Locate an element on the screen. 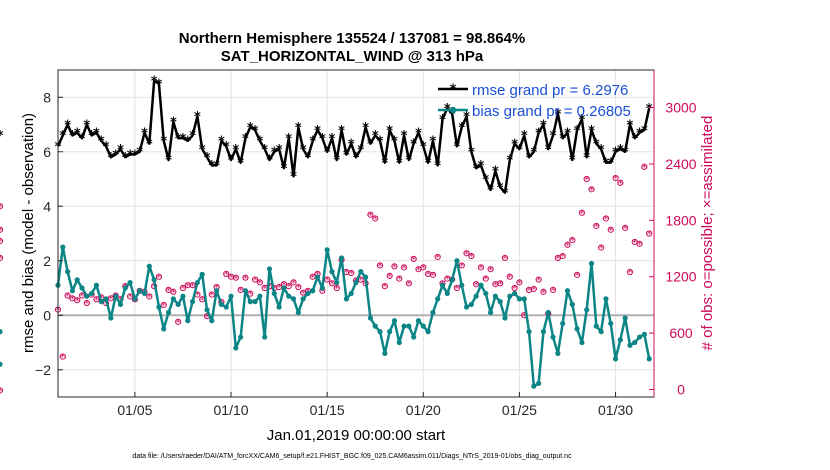  y-axis-label: rmse and bias (model - observation) is located at coordinates (28, 233).